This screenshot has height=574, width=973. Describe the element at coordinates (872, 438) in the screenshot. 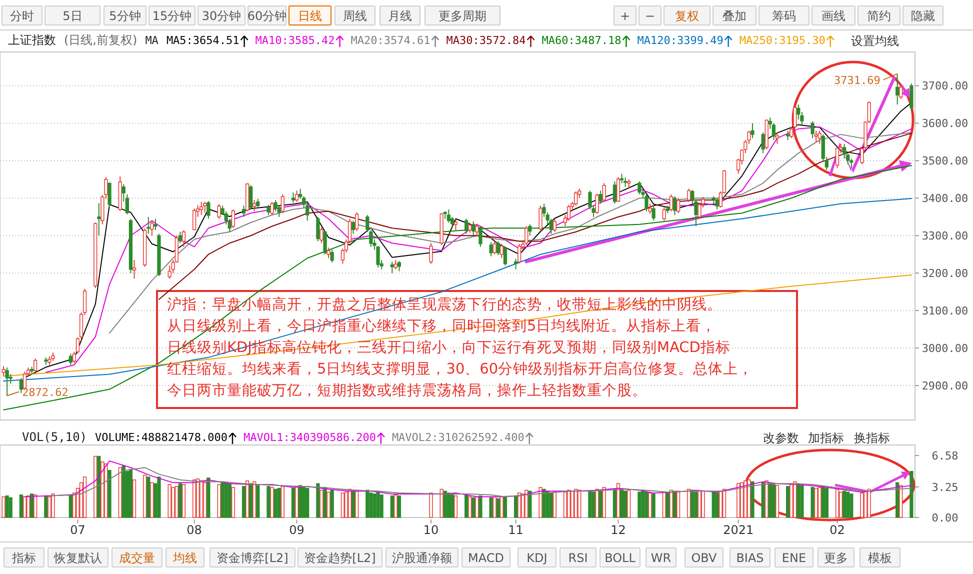

I see `annotation: 换指标` at that location.